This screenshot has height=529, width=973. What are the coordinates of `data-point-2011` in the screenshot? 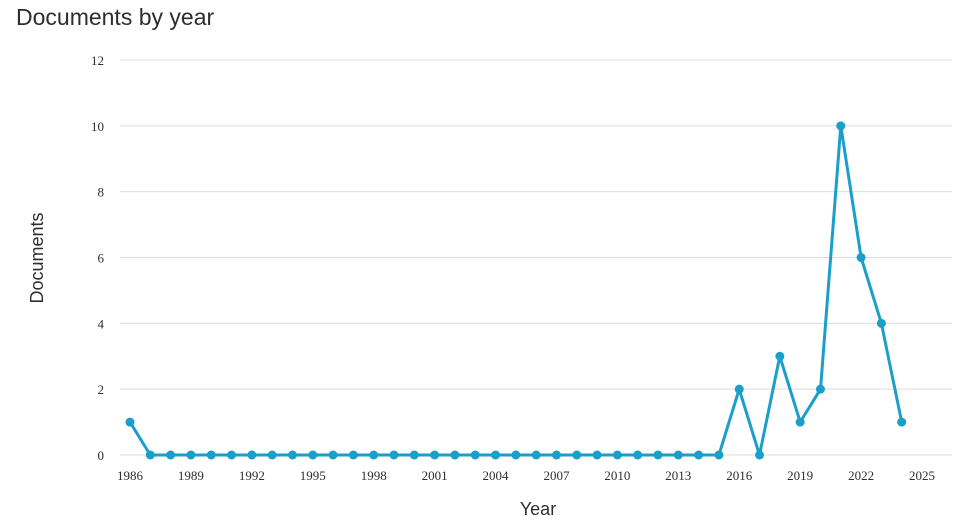 It's located at (638, 455).